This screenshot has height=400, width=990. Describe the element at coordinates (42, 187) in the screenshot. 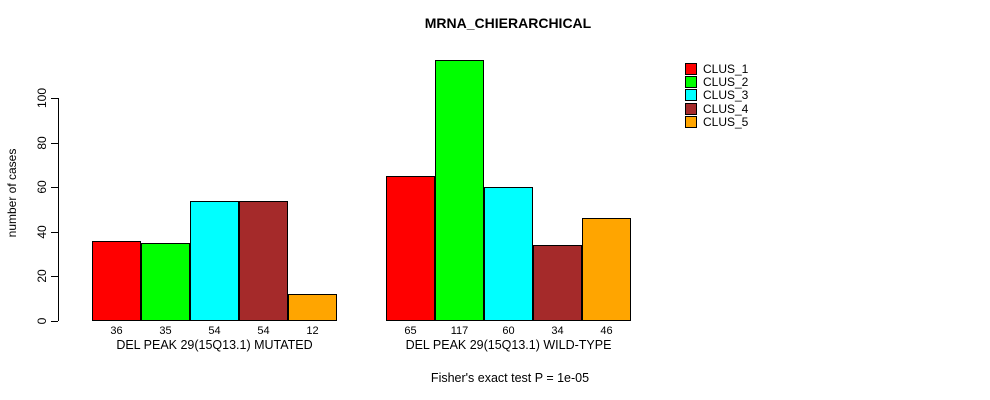

I see `y-axis-tick-label: 60` at that location.